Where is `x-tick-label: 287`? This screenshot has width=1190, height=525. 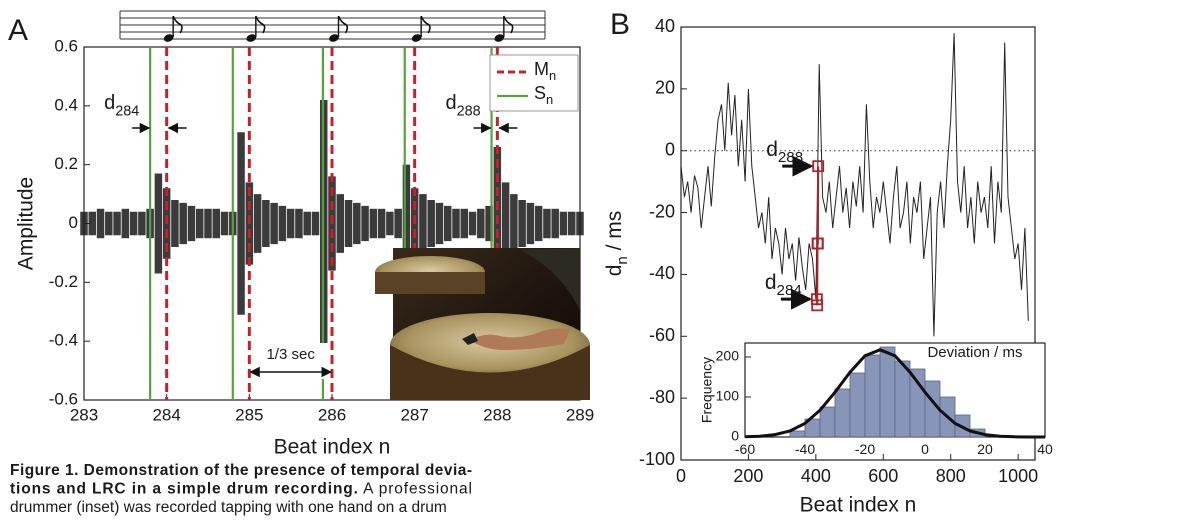 x-tick-label: 287 is located at coordinates (414, 415).